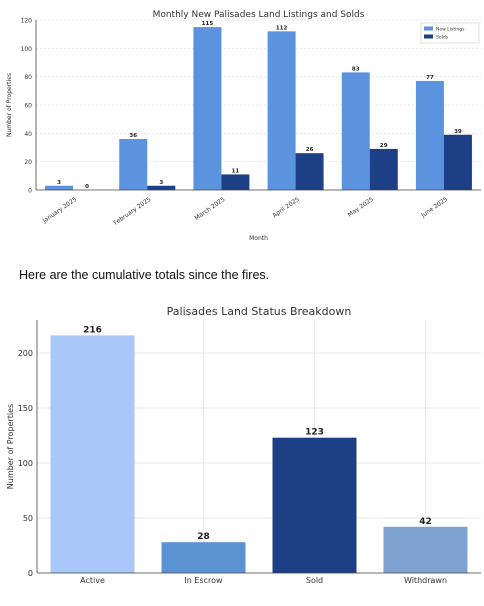 The width and height of the screenshot is (484, 606). Describe the element at coordinates (25, 353) in the screenshot. I see `y-tick-label: 200` at that location.